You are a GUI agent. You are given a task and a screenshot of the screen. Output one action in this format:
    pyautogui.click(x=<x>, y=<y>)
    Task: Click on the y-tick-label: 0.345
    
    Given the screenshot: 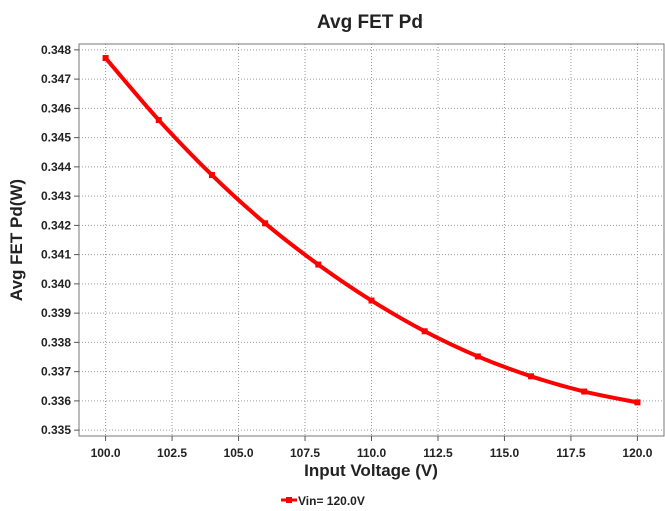 What is the action you would take?
    pyautogui.click(x=56, y=138)
    